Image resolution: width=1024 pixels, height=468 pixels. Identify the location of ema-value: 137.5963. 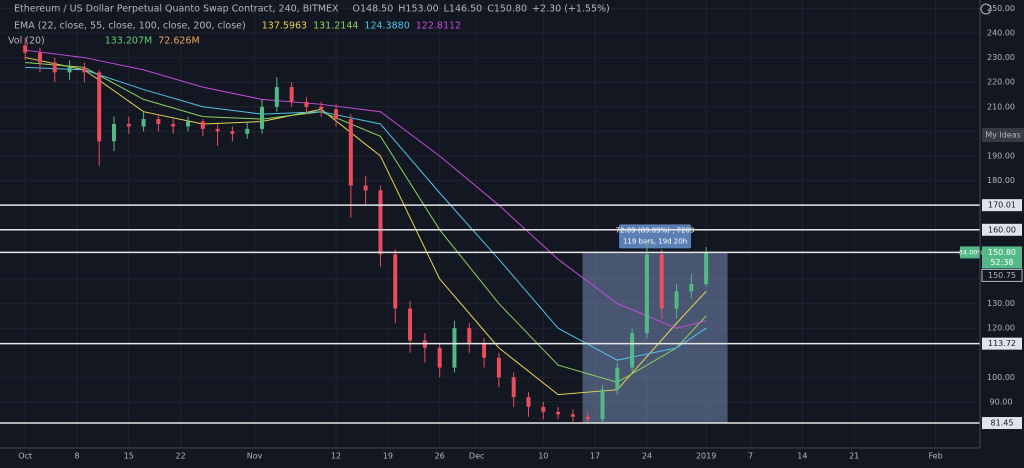
(284, 26).